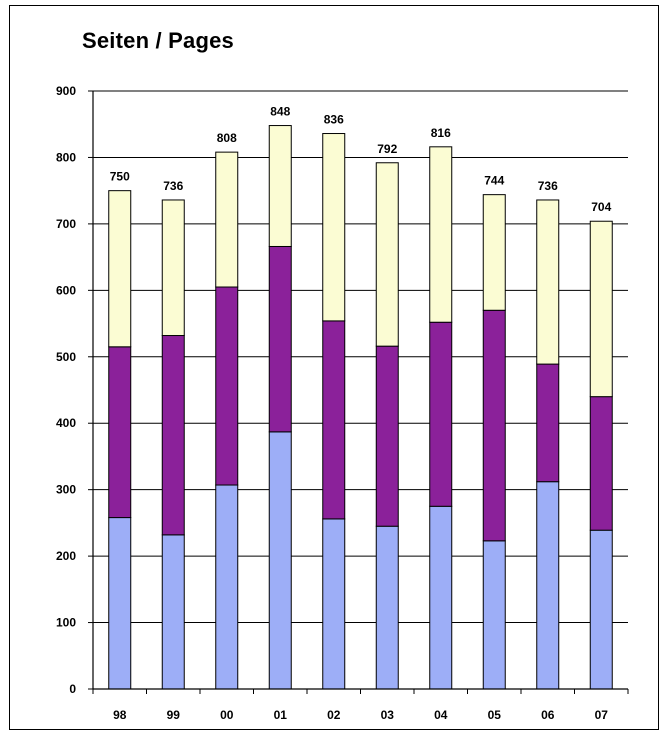 Image resolution: width=670 pixels, height=731 pixels. Describe the element at coordinates (66, 623) in the screenshot. I see `y-tick-label: 100` at that location.